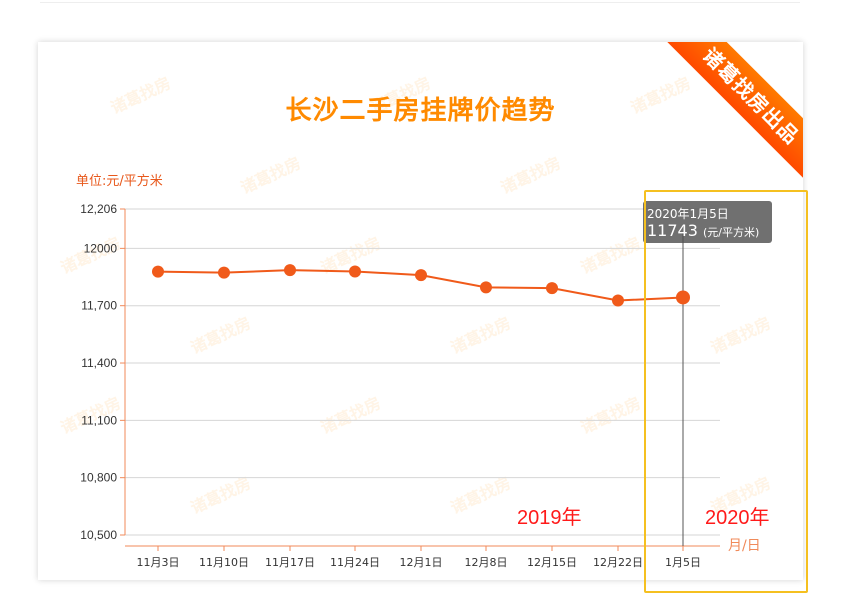 The width and height of the screenshot is (860, 611). I want to click on y-tick-label: 10,800, so click(98, 478).